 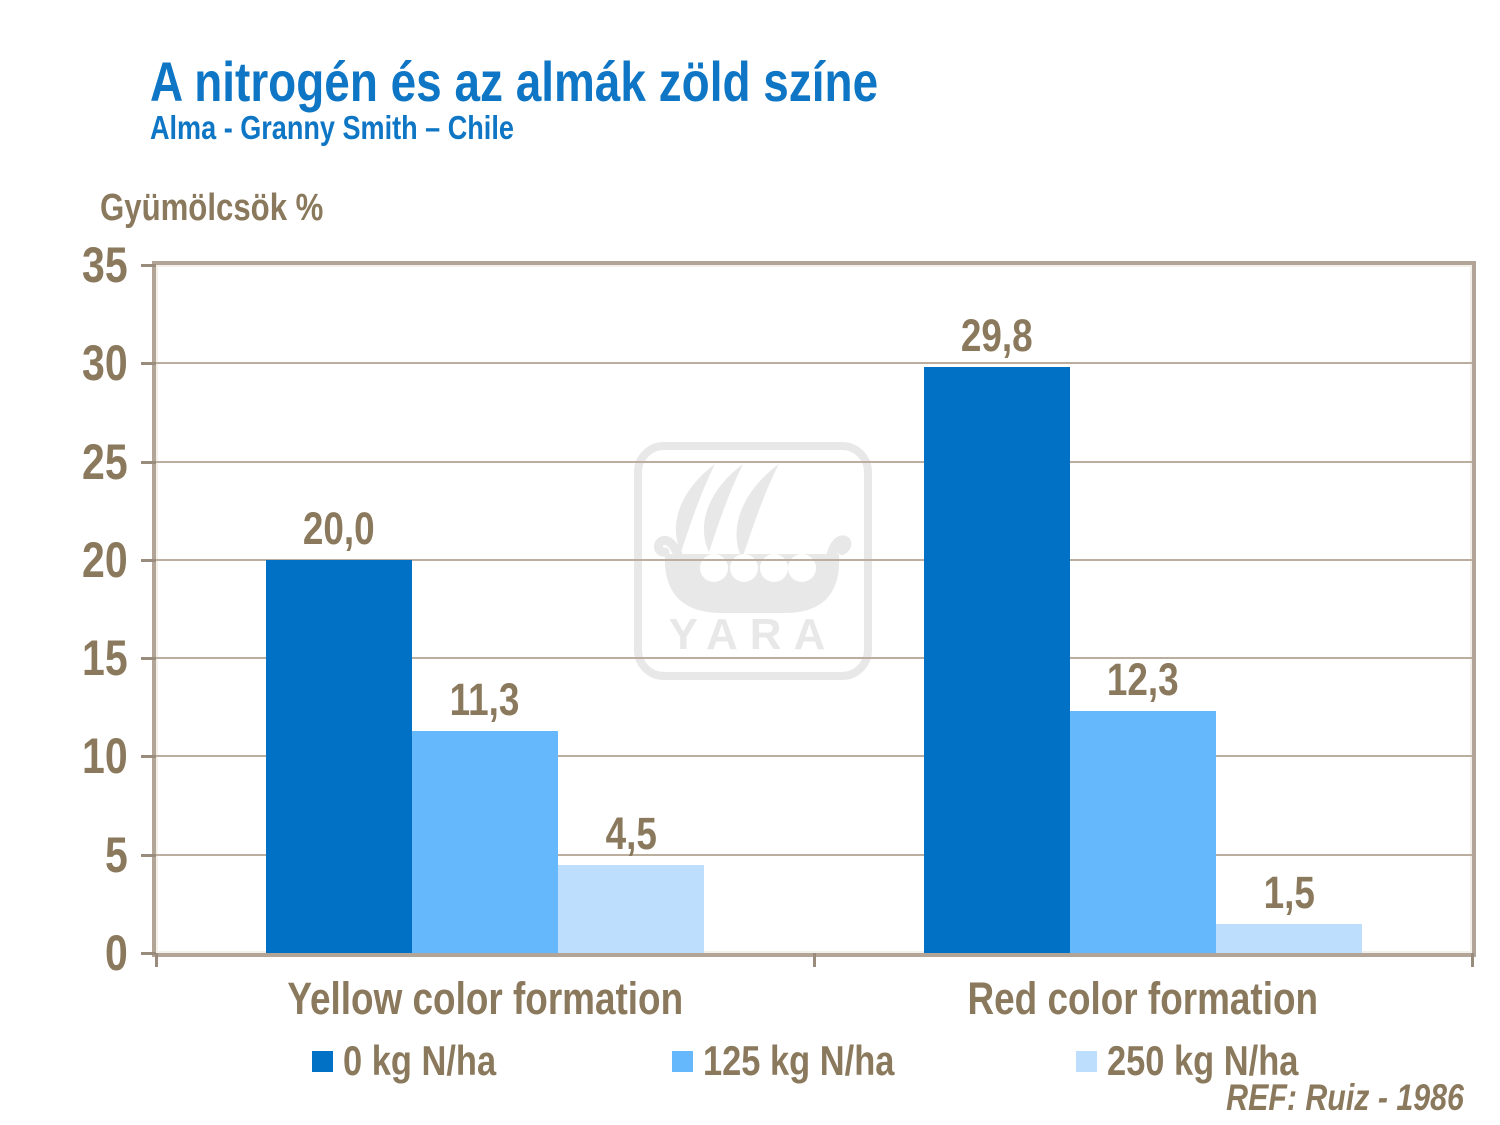 What do you see at coordinates (332, 127) in the screenshot?
I see `chart-subtitle-text: Alma - Granny Smith – Chile` at bounding box center [332, 127].